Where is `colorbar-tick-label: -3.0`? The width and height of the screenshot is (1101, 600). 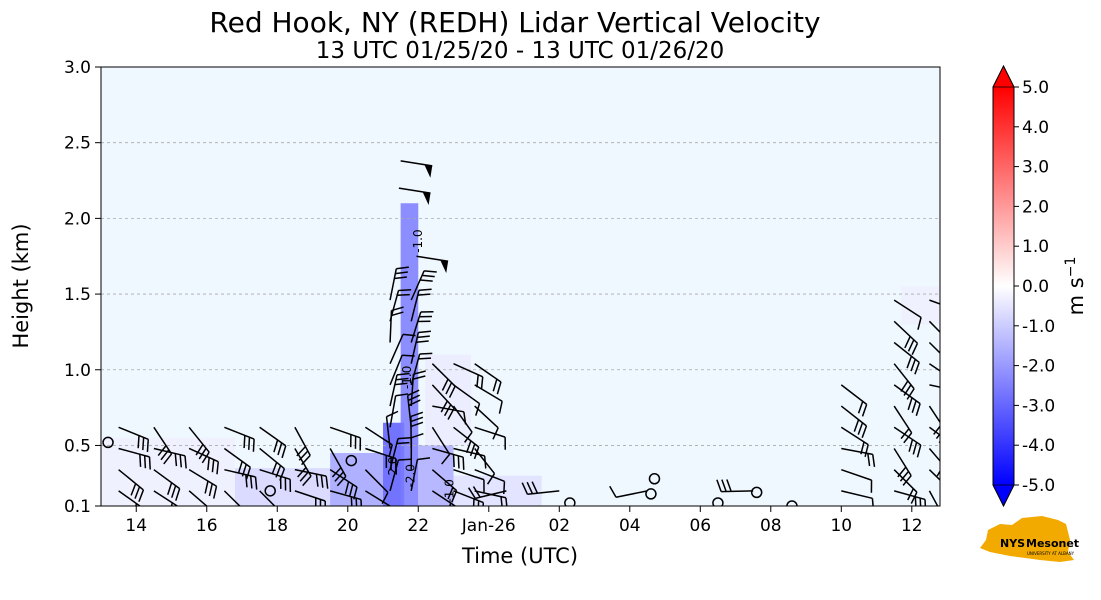 colorbar-tick-label: -3.0 is located at coordinates (1038, 406).